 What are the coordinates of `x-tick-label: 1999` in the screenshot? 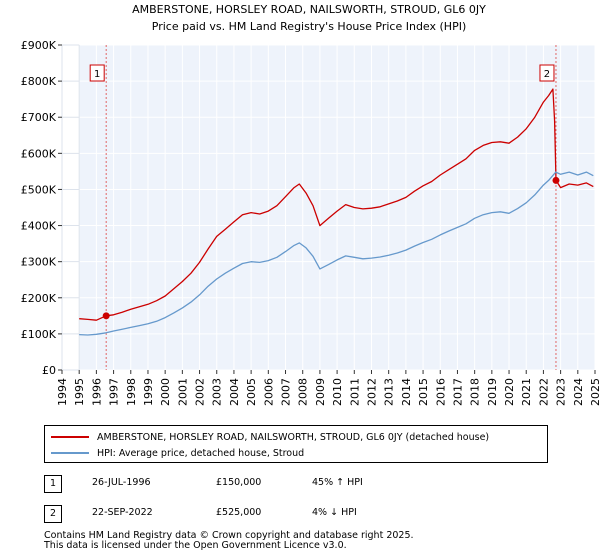 It's located at (148, 392).